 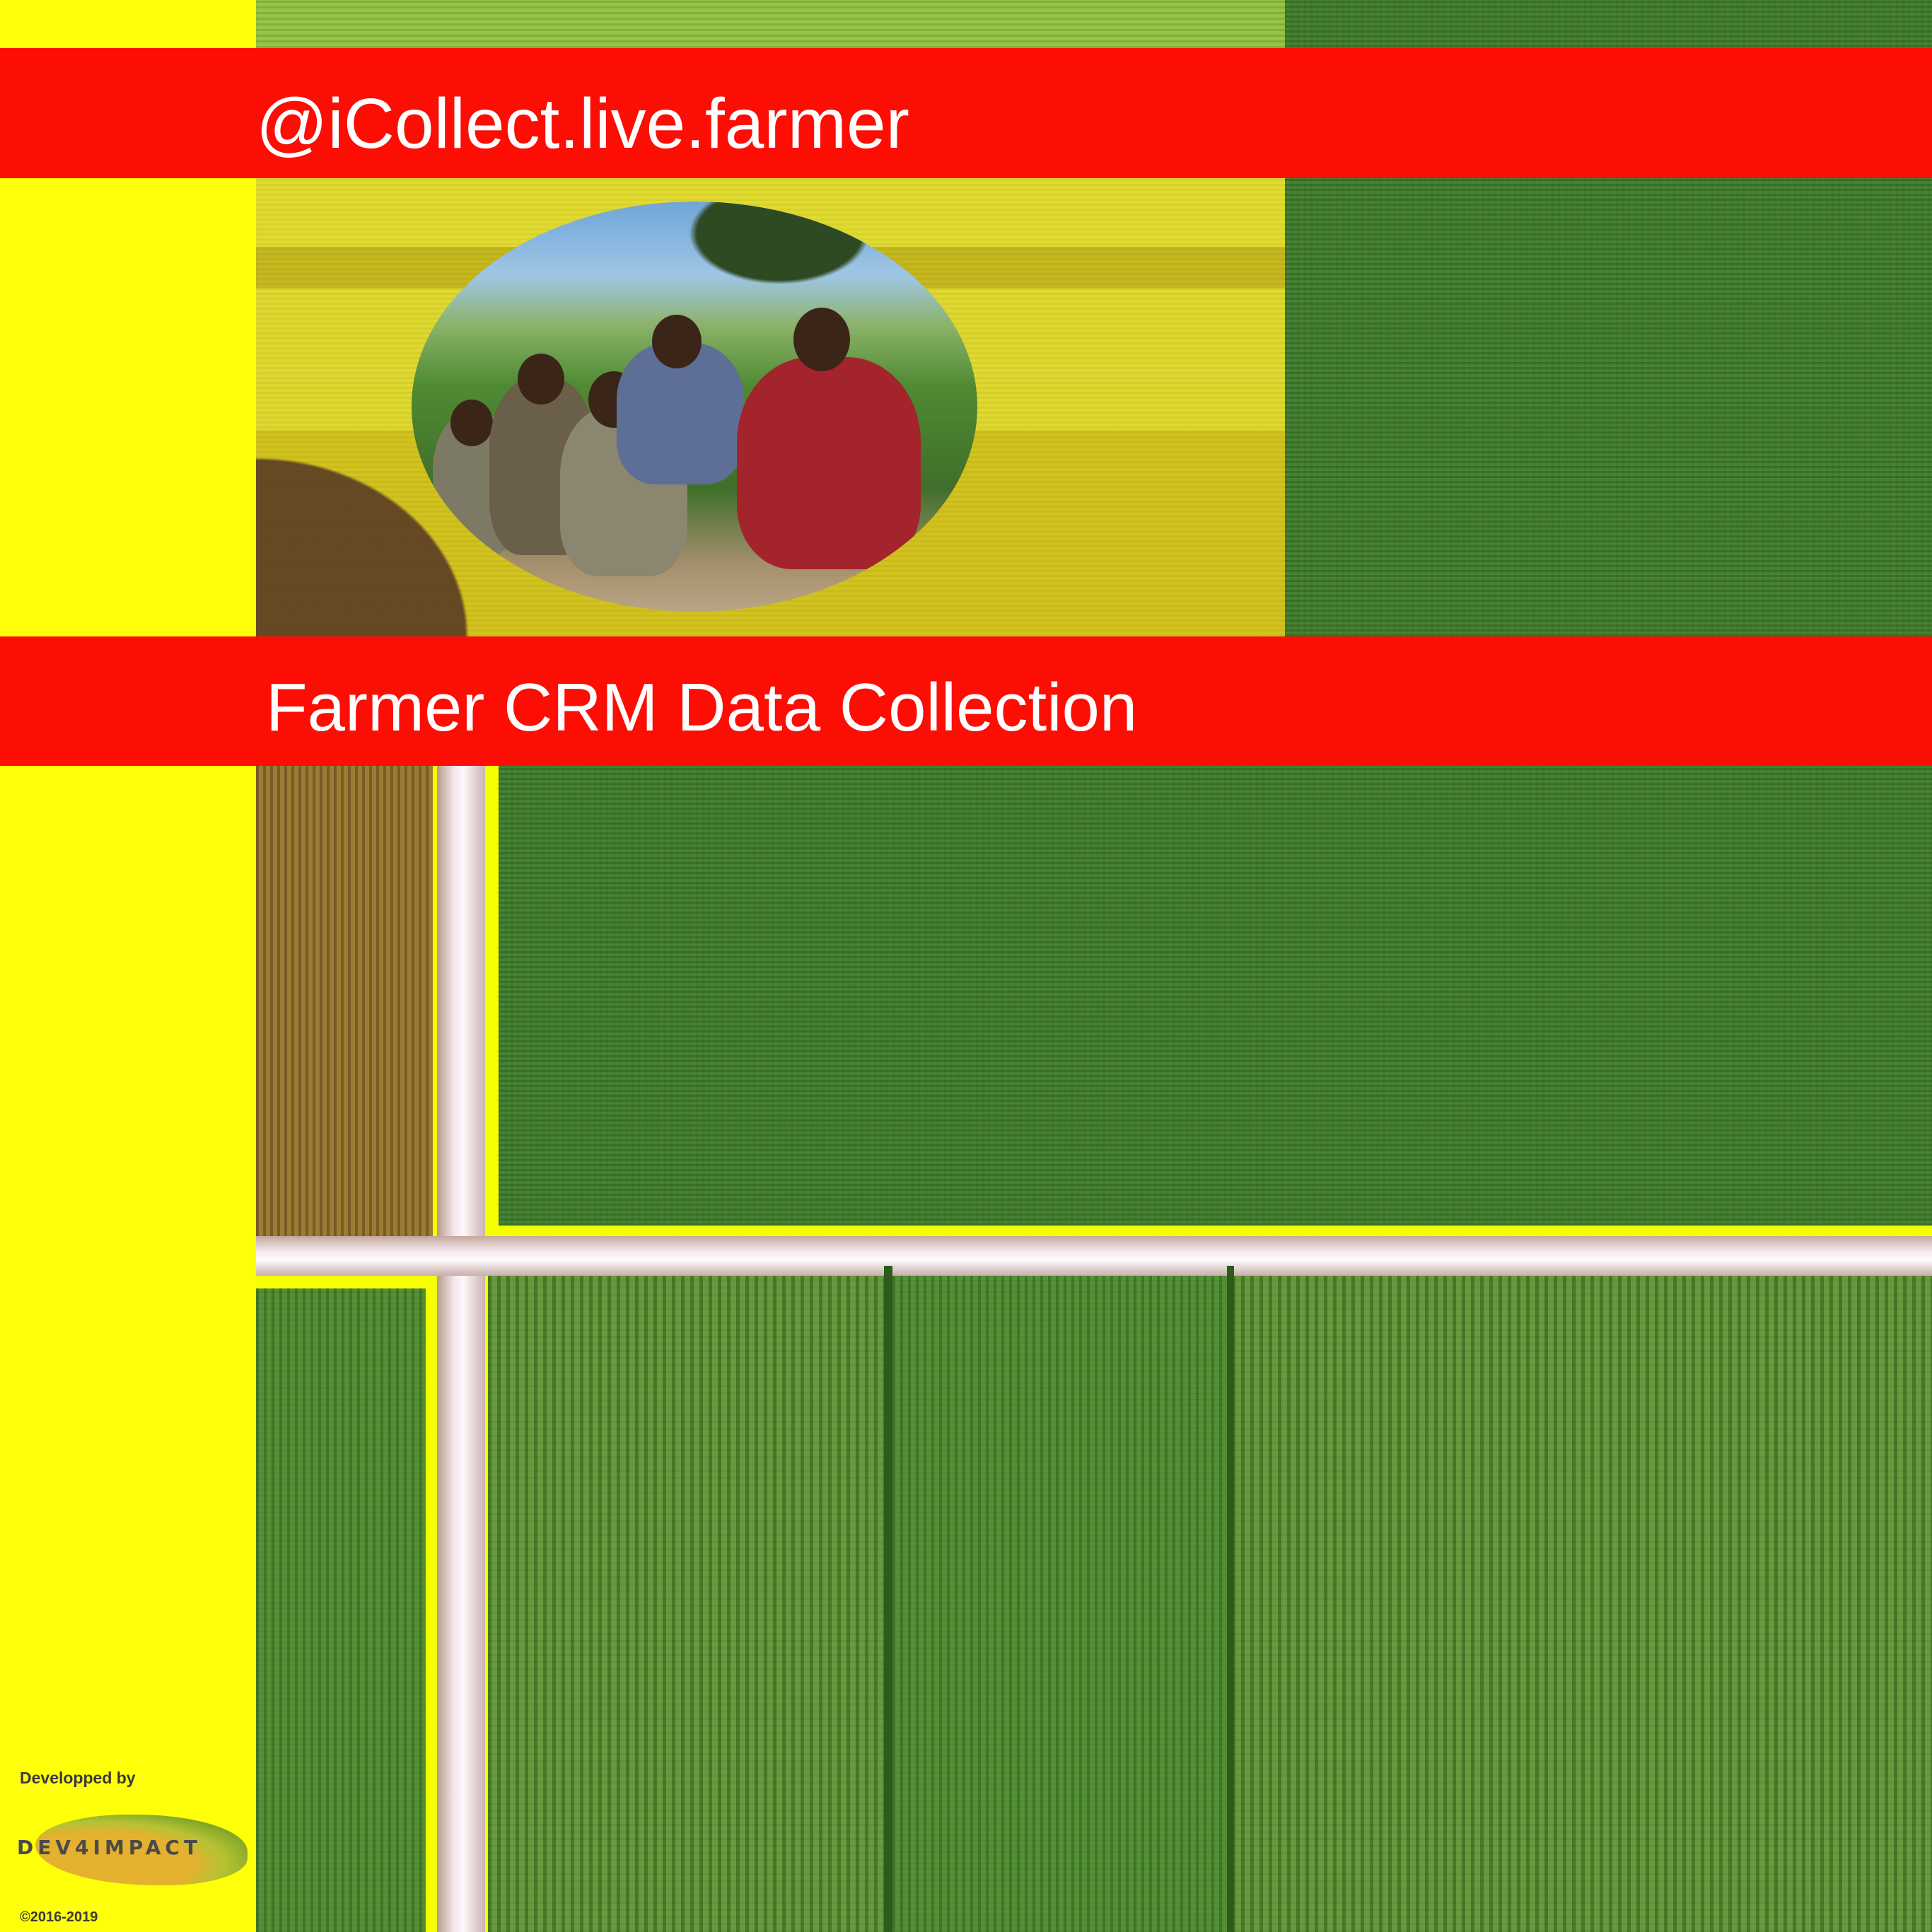 What do you see at coordinates (966, 113) in the screenshot?
I see `top-banner: @iCollect.live.farmer` at bounding box center [966, 113].